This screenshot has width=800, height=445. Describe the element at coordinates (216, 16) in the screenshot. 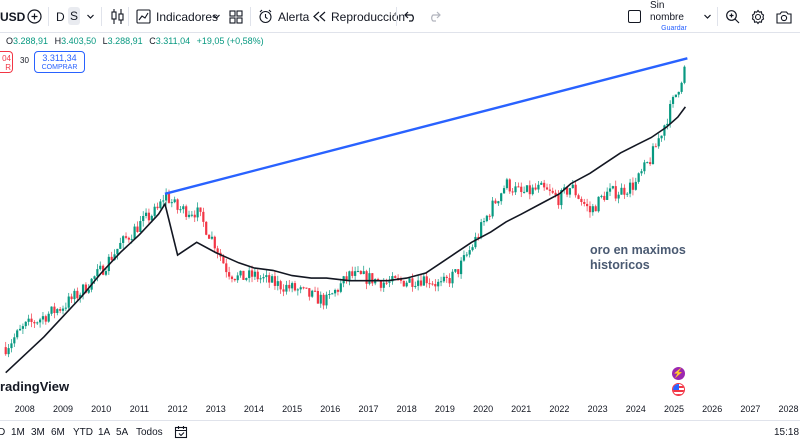

I see `indicators-dropdown` at that location.